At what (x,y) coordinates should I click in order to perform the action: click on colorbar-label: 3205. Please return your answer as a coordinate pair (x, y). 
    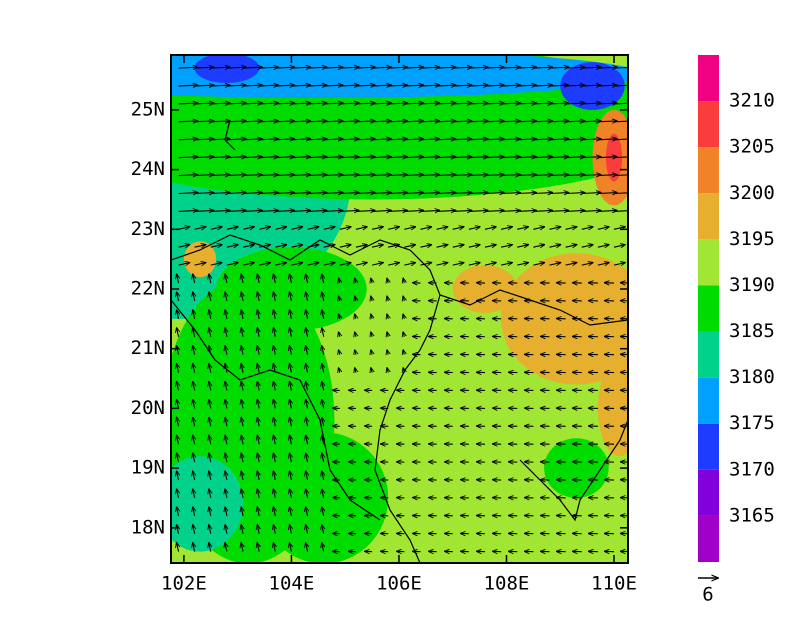
    Looking at the image, I should click on (752, 147).